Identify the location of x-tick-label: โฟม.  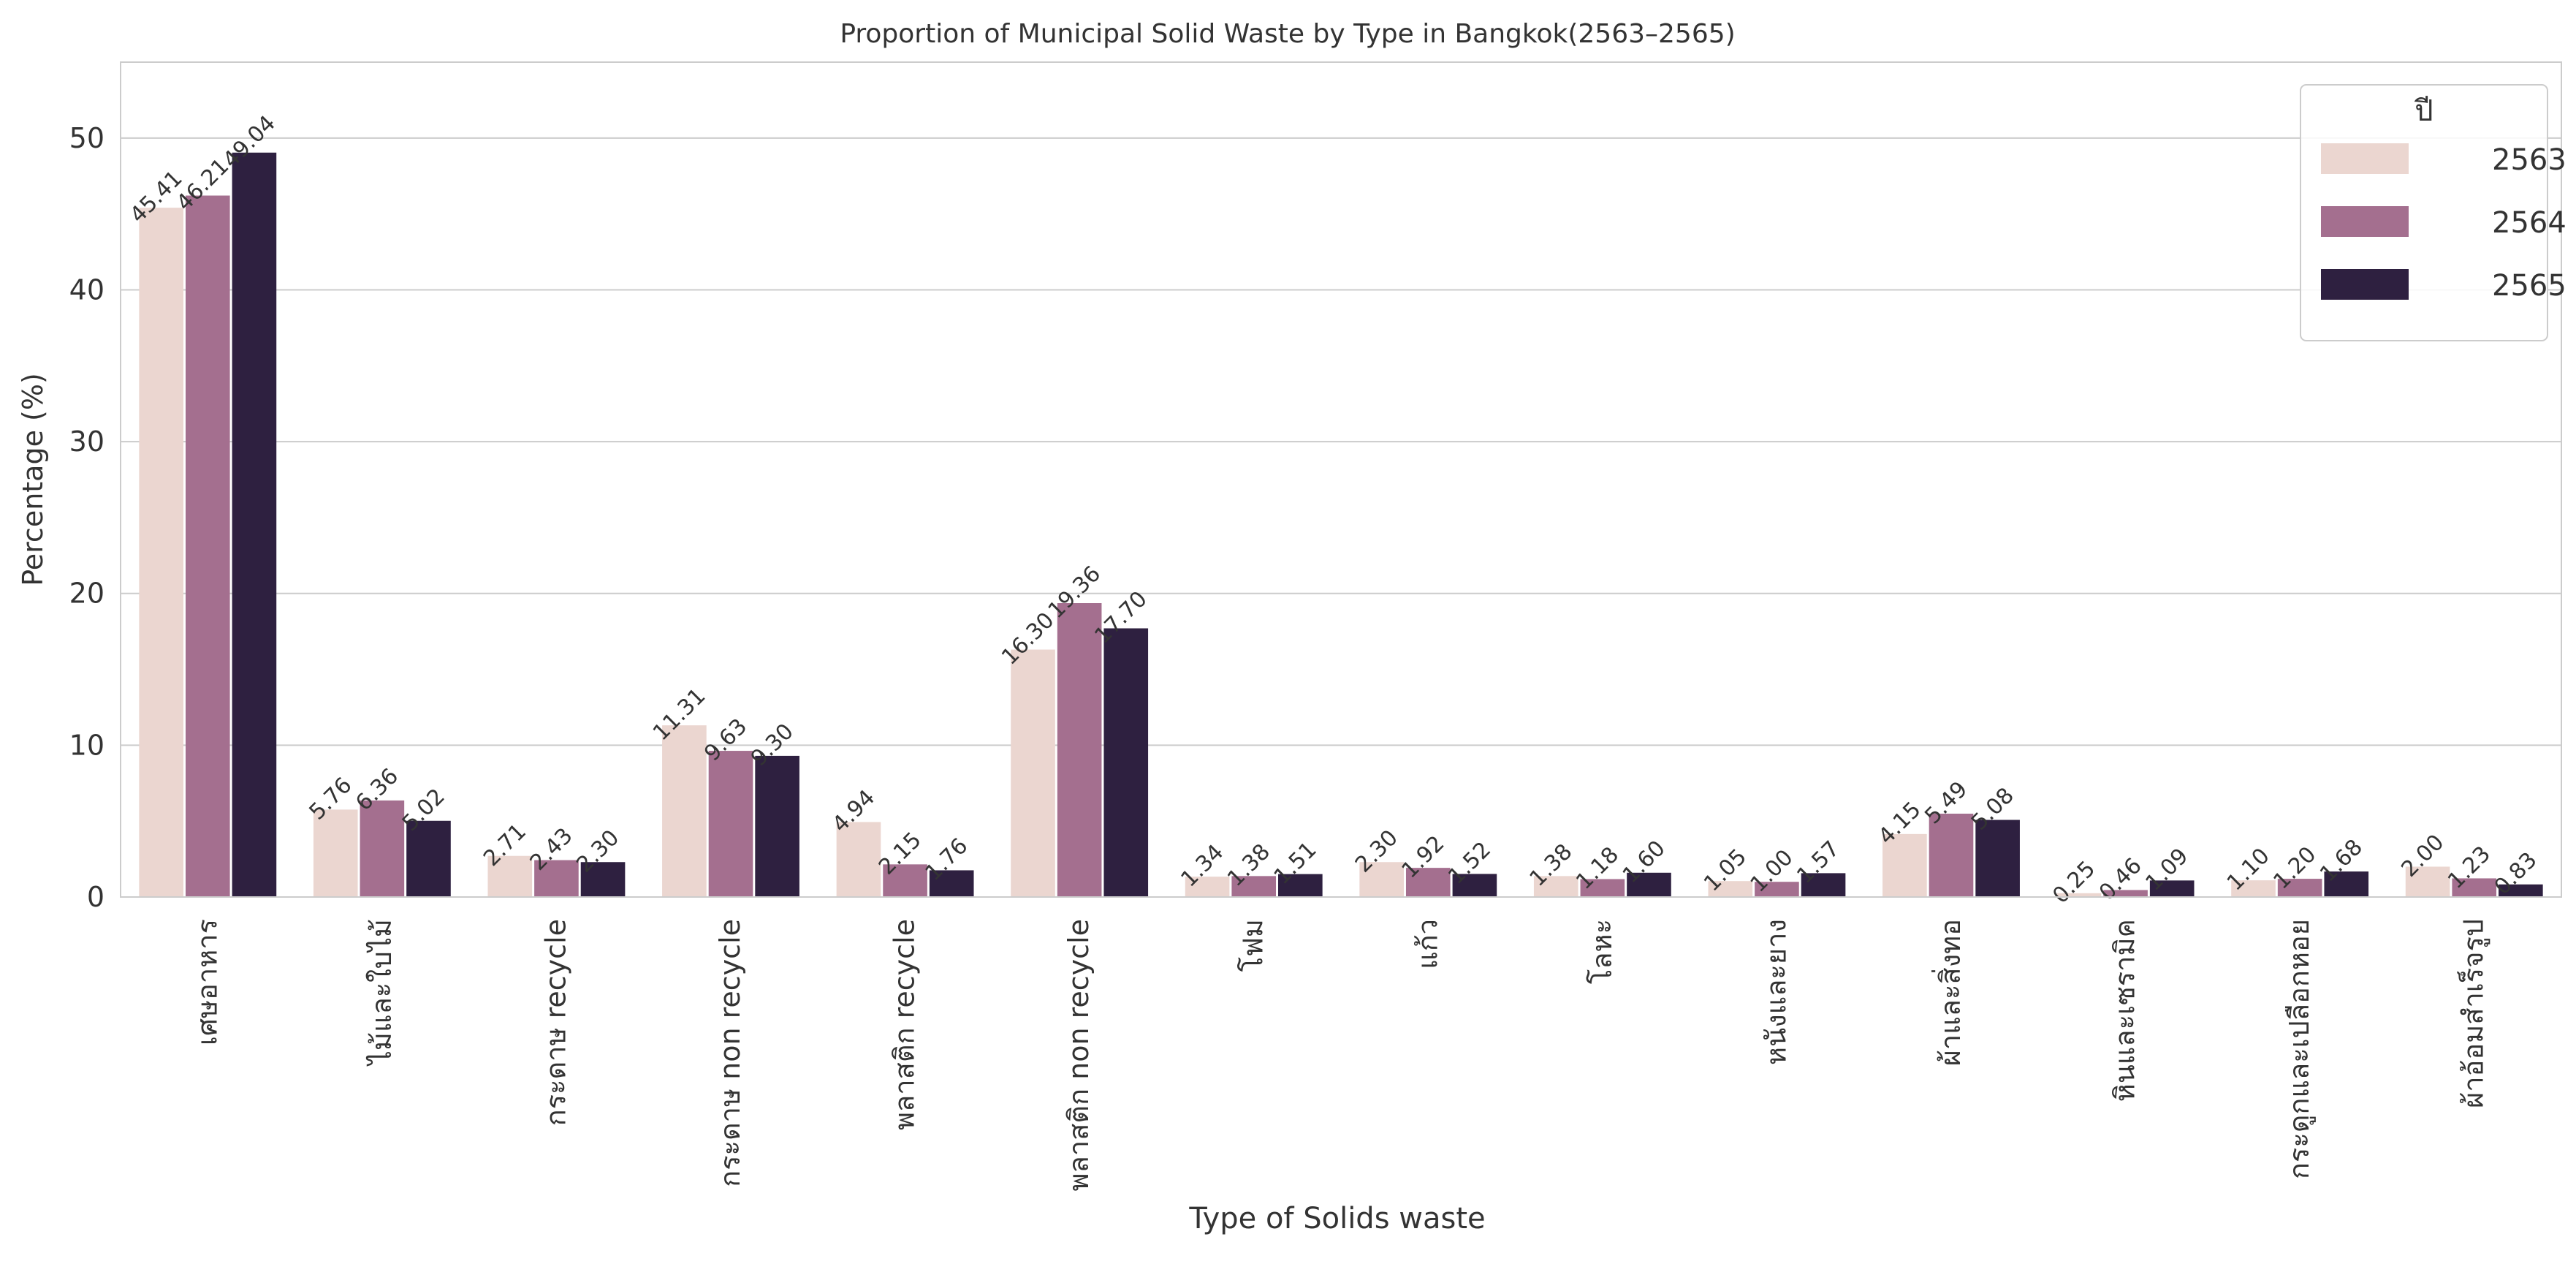
(1253, 946).